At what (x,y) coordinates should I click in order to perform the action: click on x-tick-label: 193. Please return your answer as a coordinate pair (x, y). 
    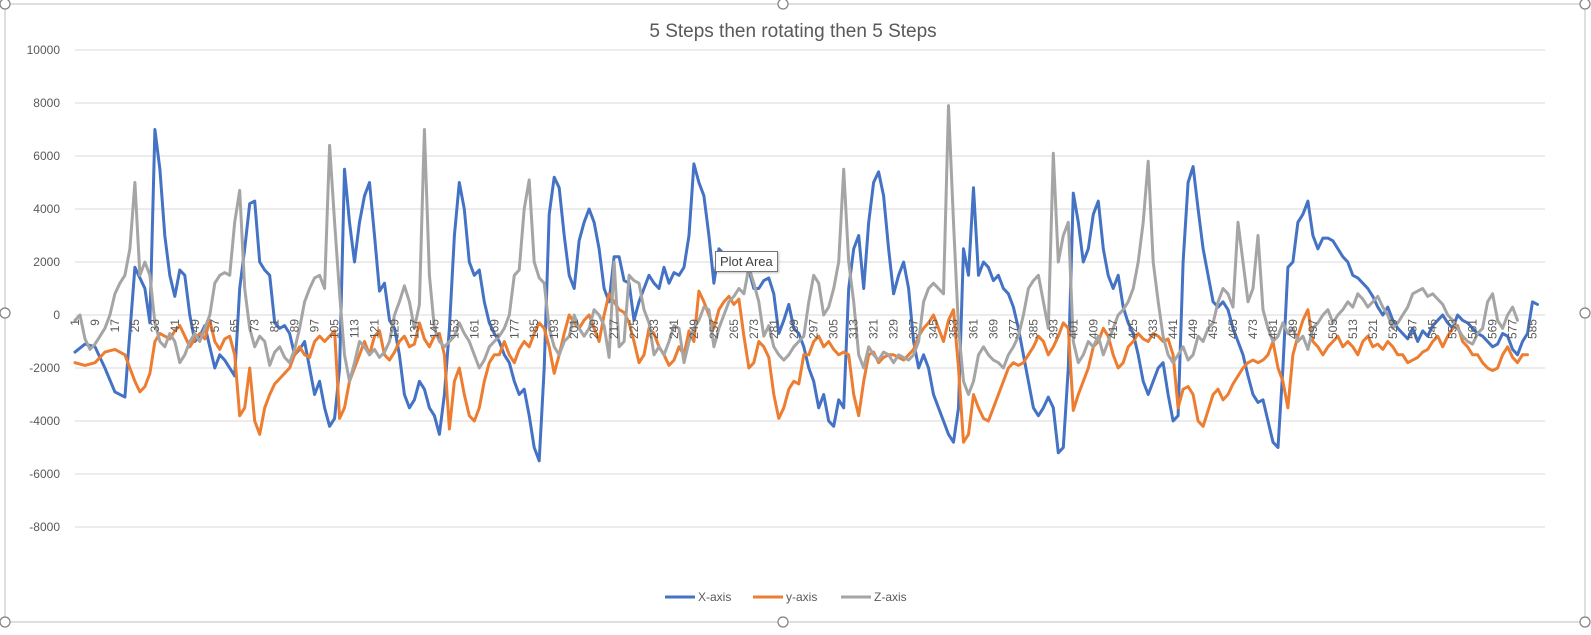
    Looking at the image, I should click on (554, 329).